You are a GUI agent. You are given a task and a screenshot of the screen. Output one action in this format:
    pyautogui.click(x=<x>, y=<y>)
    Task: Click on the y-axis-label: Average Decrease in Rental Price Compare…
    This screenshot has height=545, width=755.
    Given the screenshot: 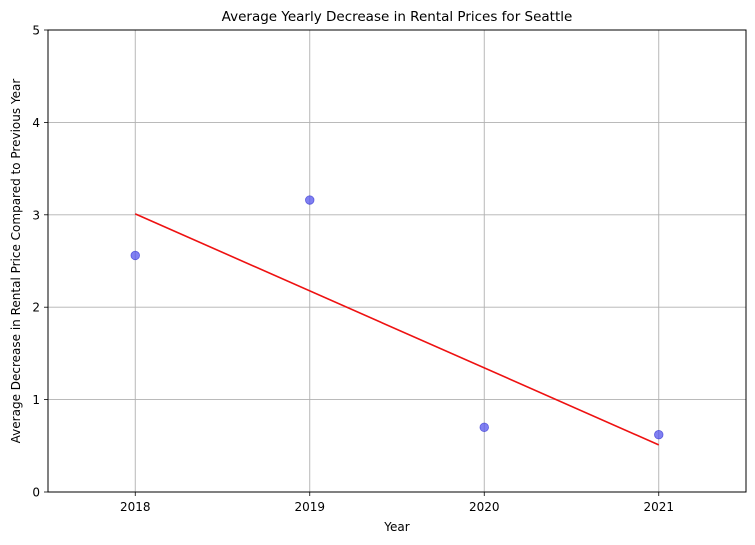 What is the action you would take?
    pyautogui.click(x=16, y=261)
    